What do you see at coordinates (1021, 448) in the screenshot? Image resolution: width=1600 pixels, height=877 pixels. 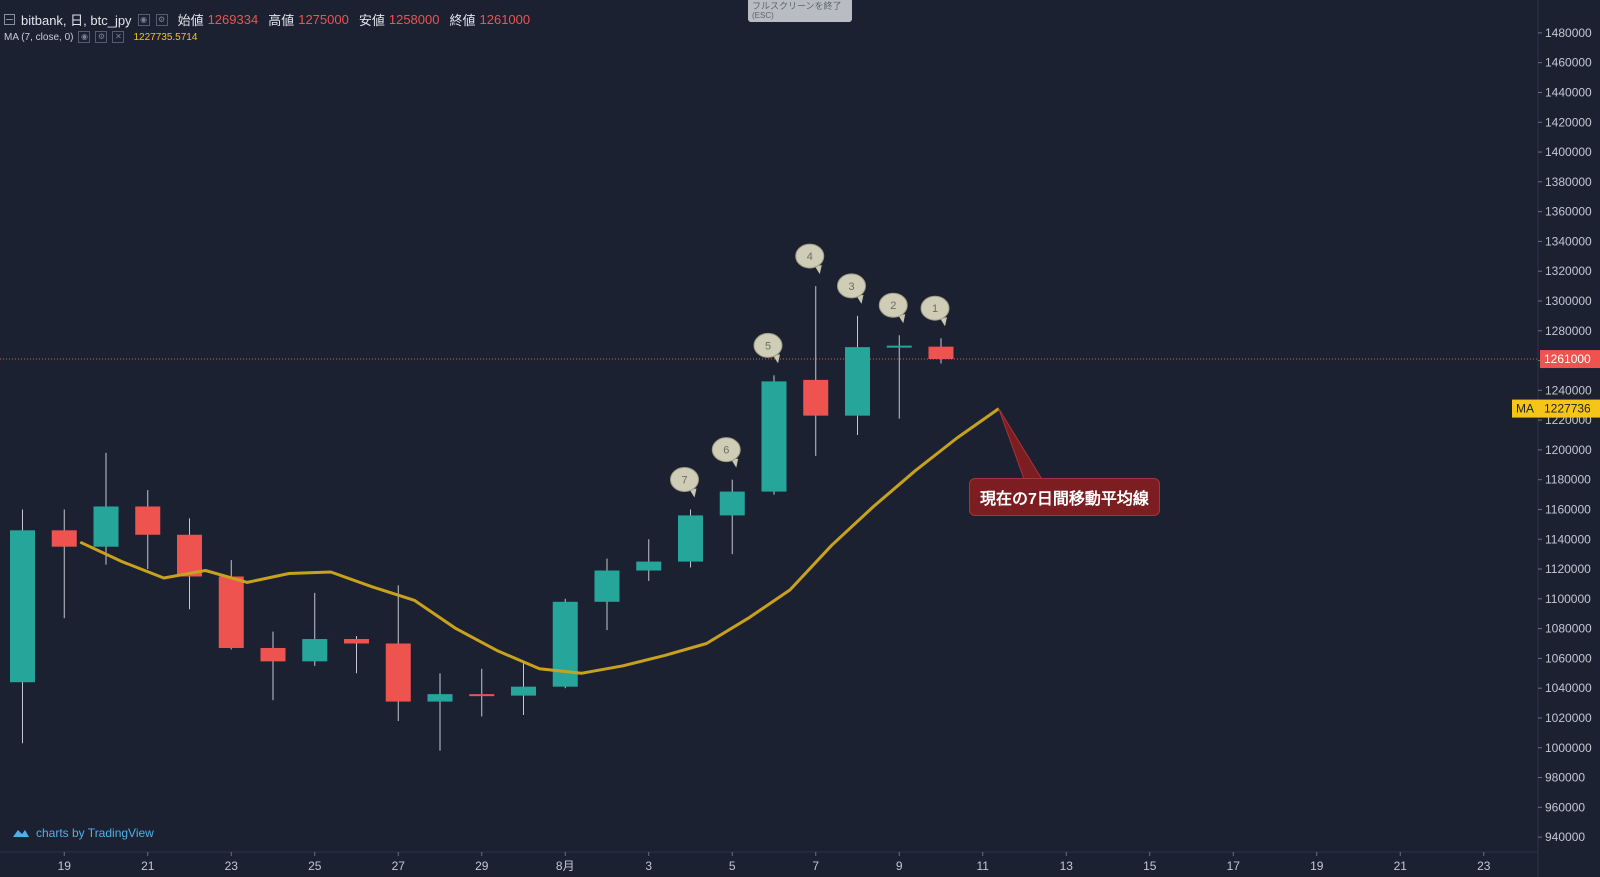 I see `annotation-pointer` at bounding box center [1021, 448].